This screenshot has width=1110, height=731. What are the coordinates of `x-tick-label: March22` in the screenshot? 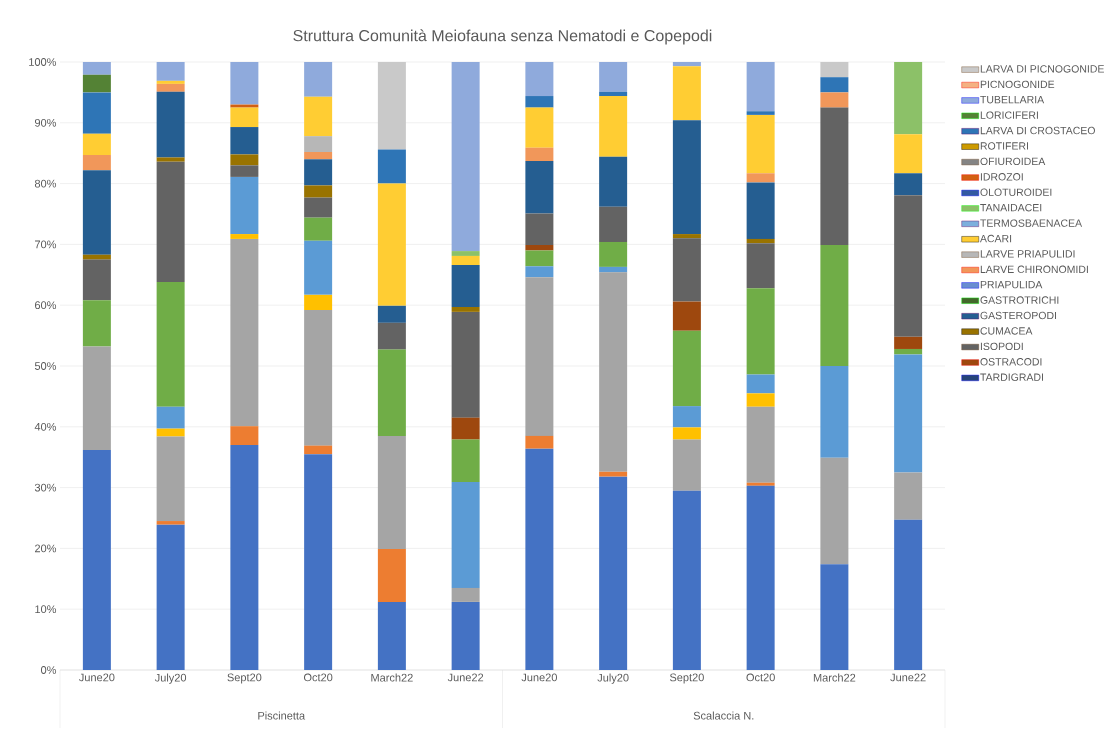 It's located at (834, 677).